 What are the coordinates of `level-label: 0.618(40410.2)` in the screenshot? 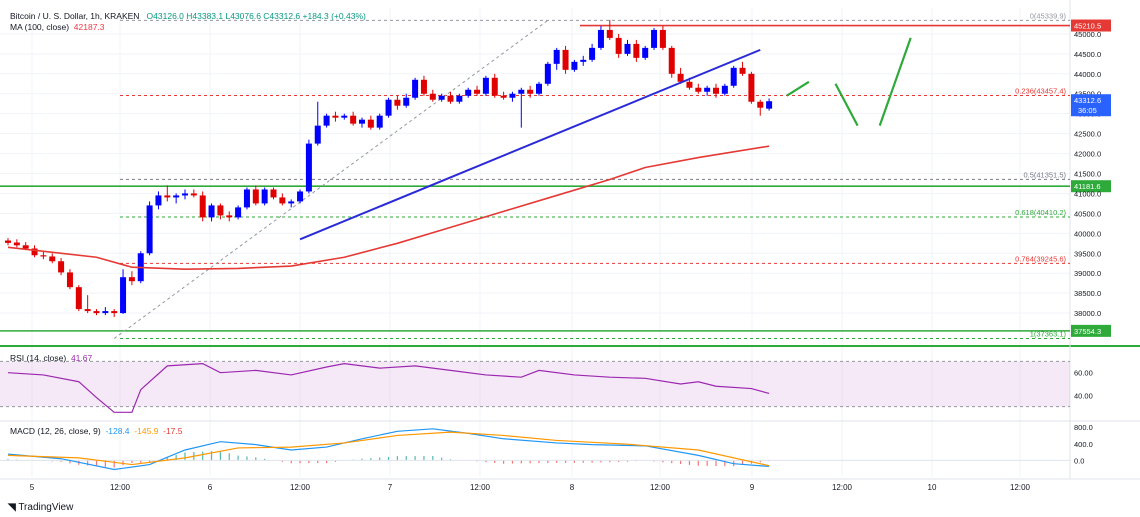 It's located at (1040, 212).